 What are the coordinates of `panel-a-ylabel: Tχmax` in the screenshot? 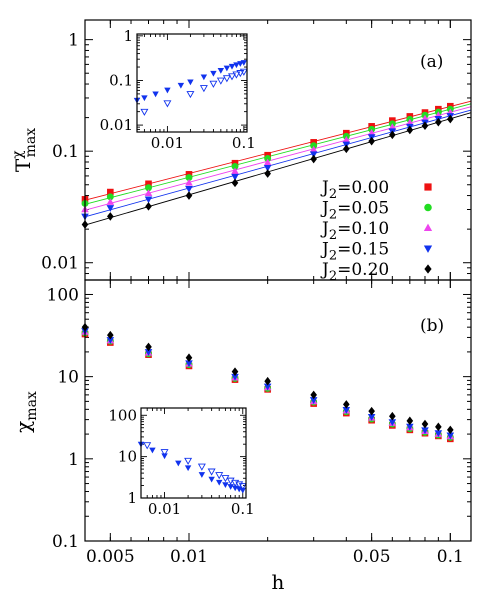 It's located at (24, 150).